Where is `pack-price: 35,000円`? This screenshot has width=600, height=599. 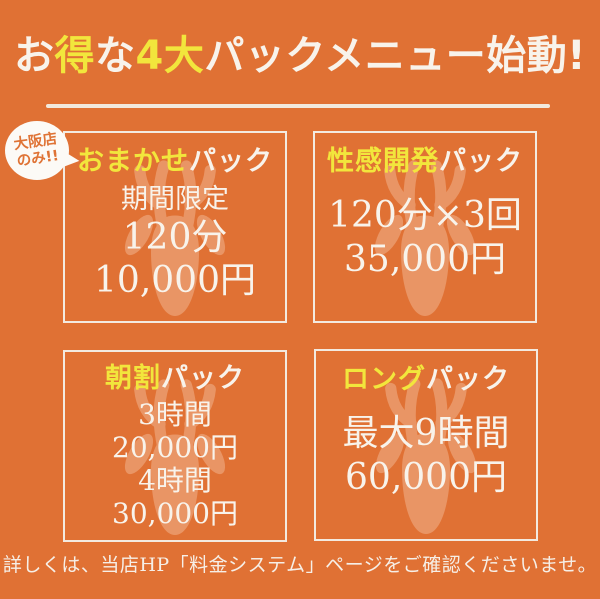
pack-price: 35,000円 is located at coordinates (425, 259).